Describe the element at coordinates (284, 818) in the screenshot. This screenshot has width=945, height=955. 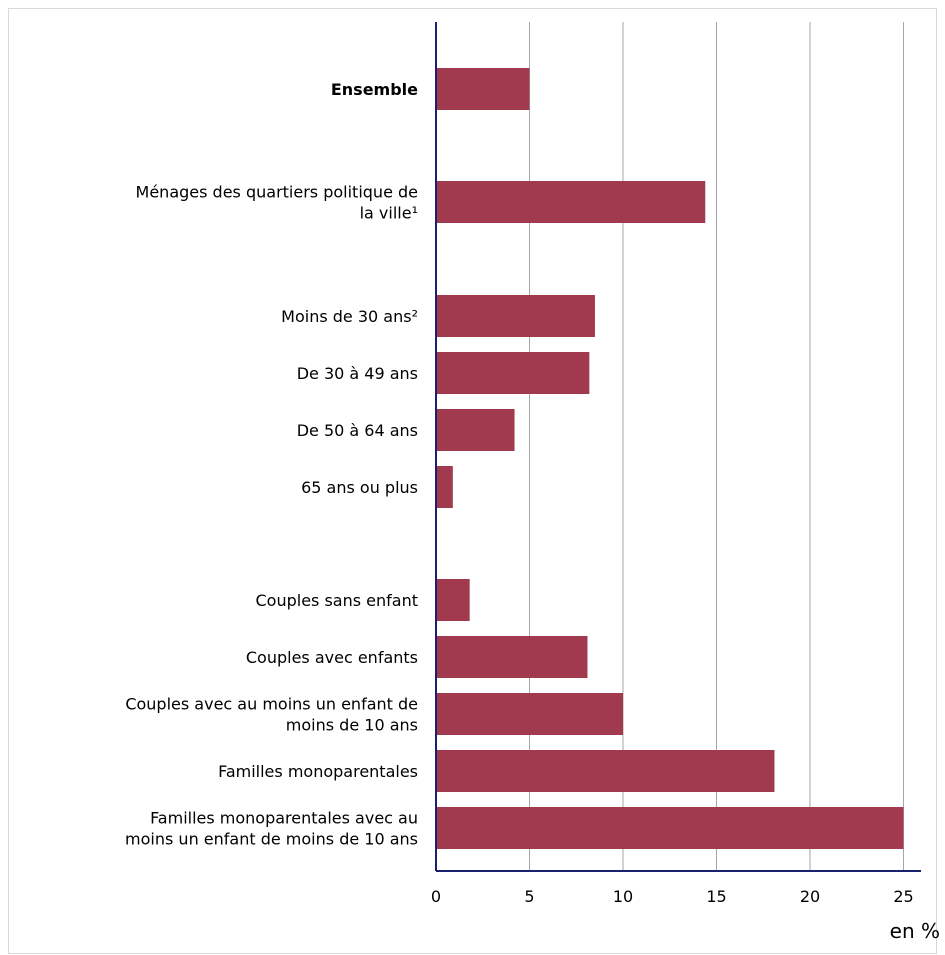
I see `category-label-10-line-0: Familles monoparentales avec au` at that location.